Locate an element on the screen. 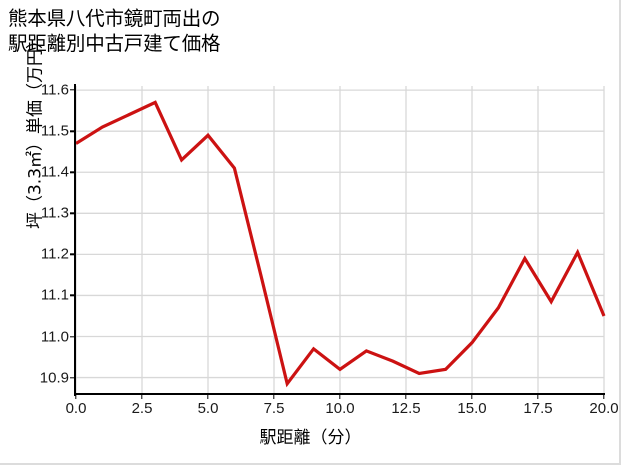  y-axis-spine is located at coordinates (75, 240).